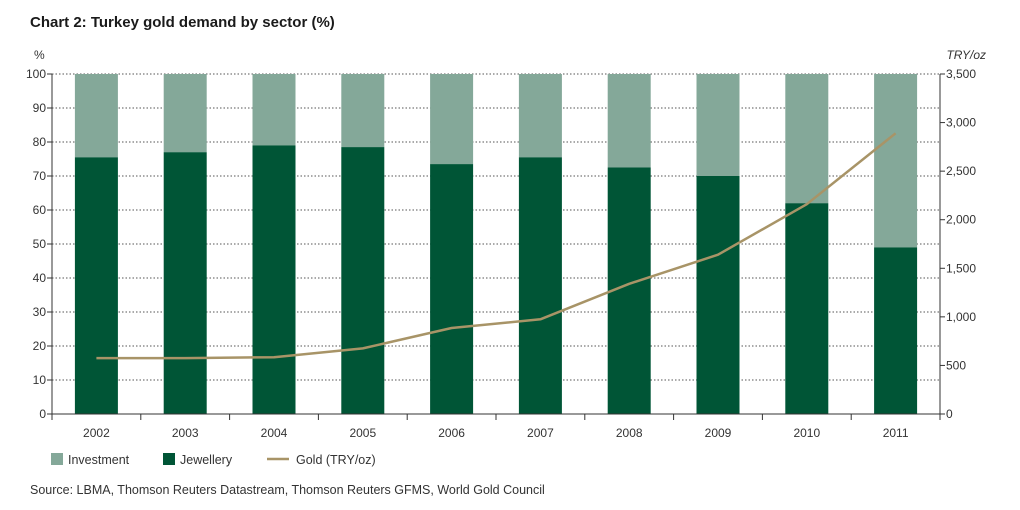 The image size is (1020, 510). I want to click on x-tick-label-2004: 2004, so click(274, 433).